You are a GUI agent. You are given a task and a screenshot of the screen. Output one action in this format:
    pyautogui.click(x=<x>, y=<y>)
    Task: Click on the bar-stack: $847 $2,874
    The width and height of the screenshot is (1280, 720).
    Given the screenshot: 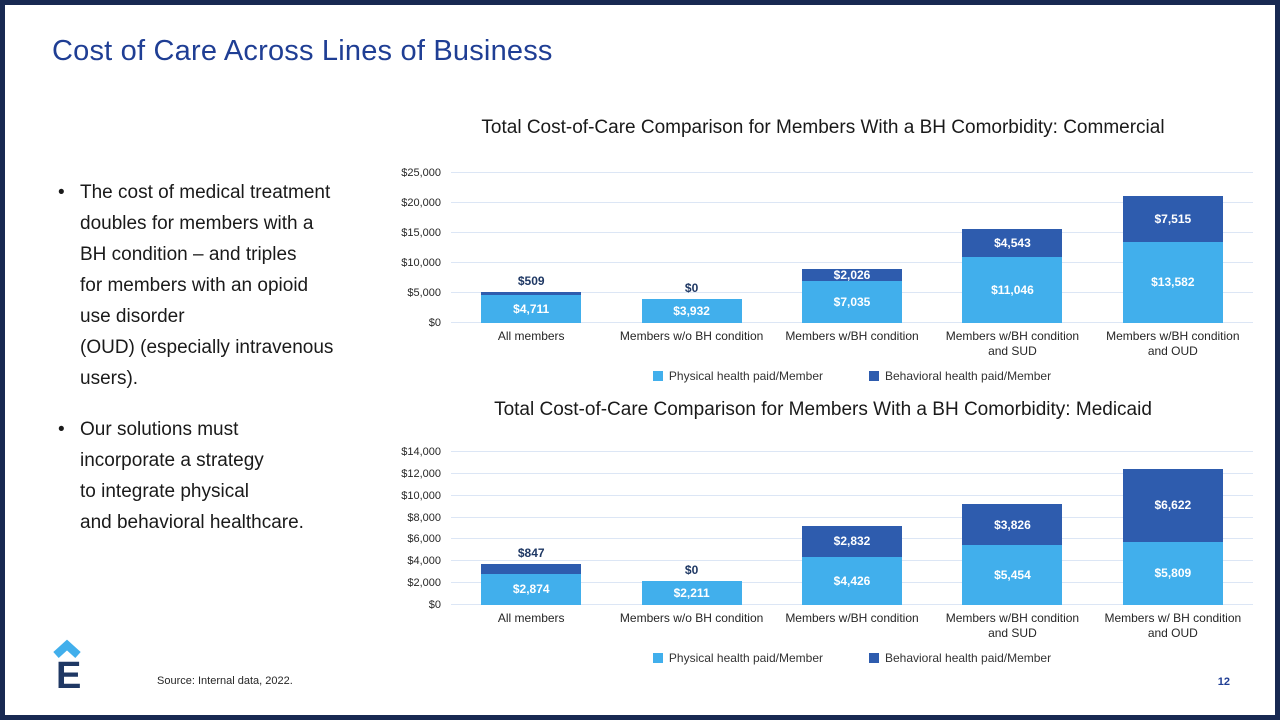 What is the action you would take?
    pyautogui.click(x=531, y=575)
    